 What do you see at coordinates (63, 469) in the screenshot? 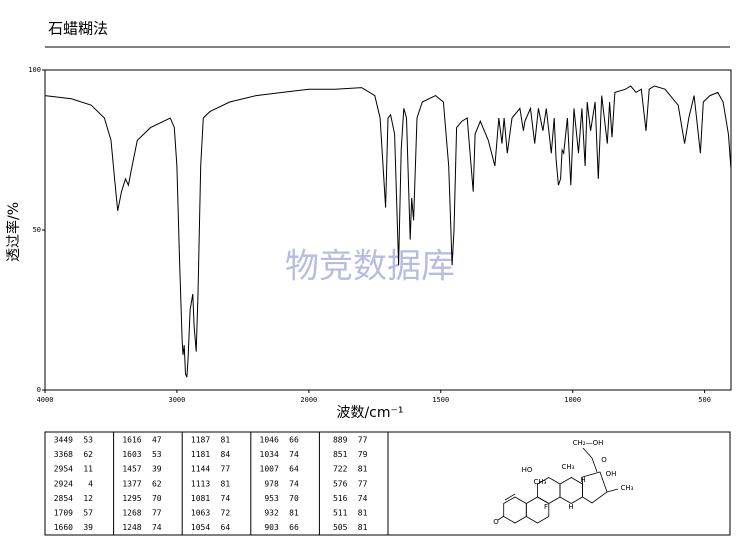
I see `peak-wavenumber: 2954` at bounding box center [63, 469].